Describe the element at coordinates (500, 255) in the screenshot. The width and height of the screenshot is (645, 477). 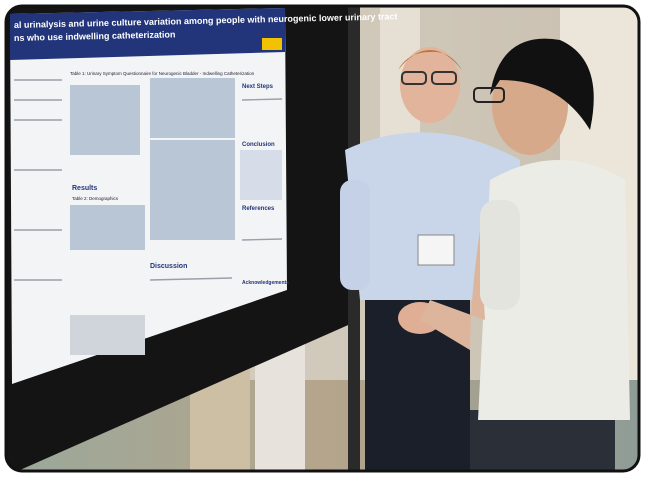
I see `sleeve` at that location.